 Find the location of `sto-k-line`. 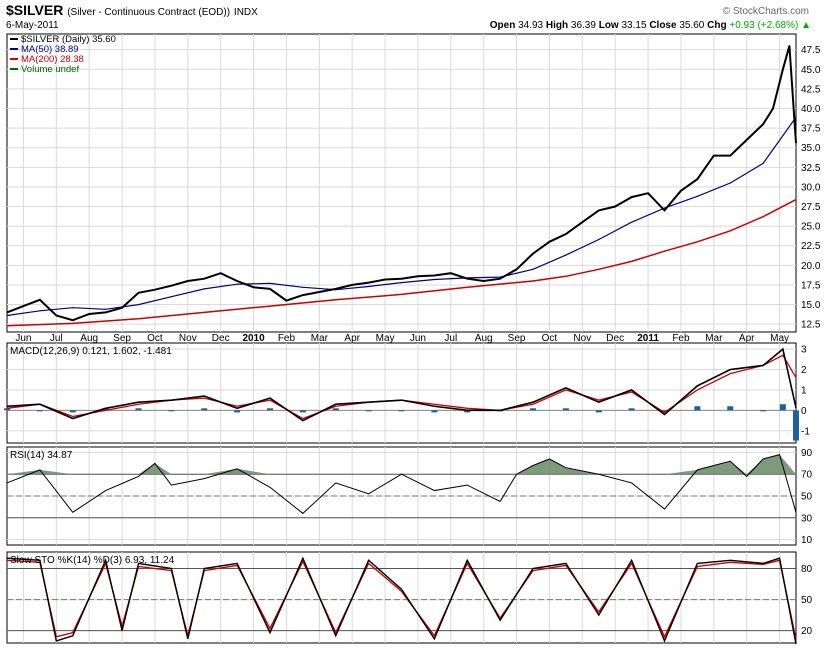

sto-k-line is located at coordinates (401, 600).